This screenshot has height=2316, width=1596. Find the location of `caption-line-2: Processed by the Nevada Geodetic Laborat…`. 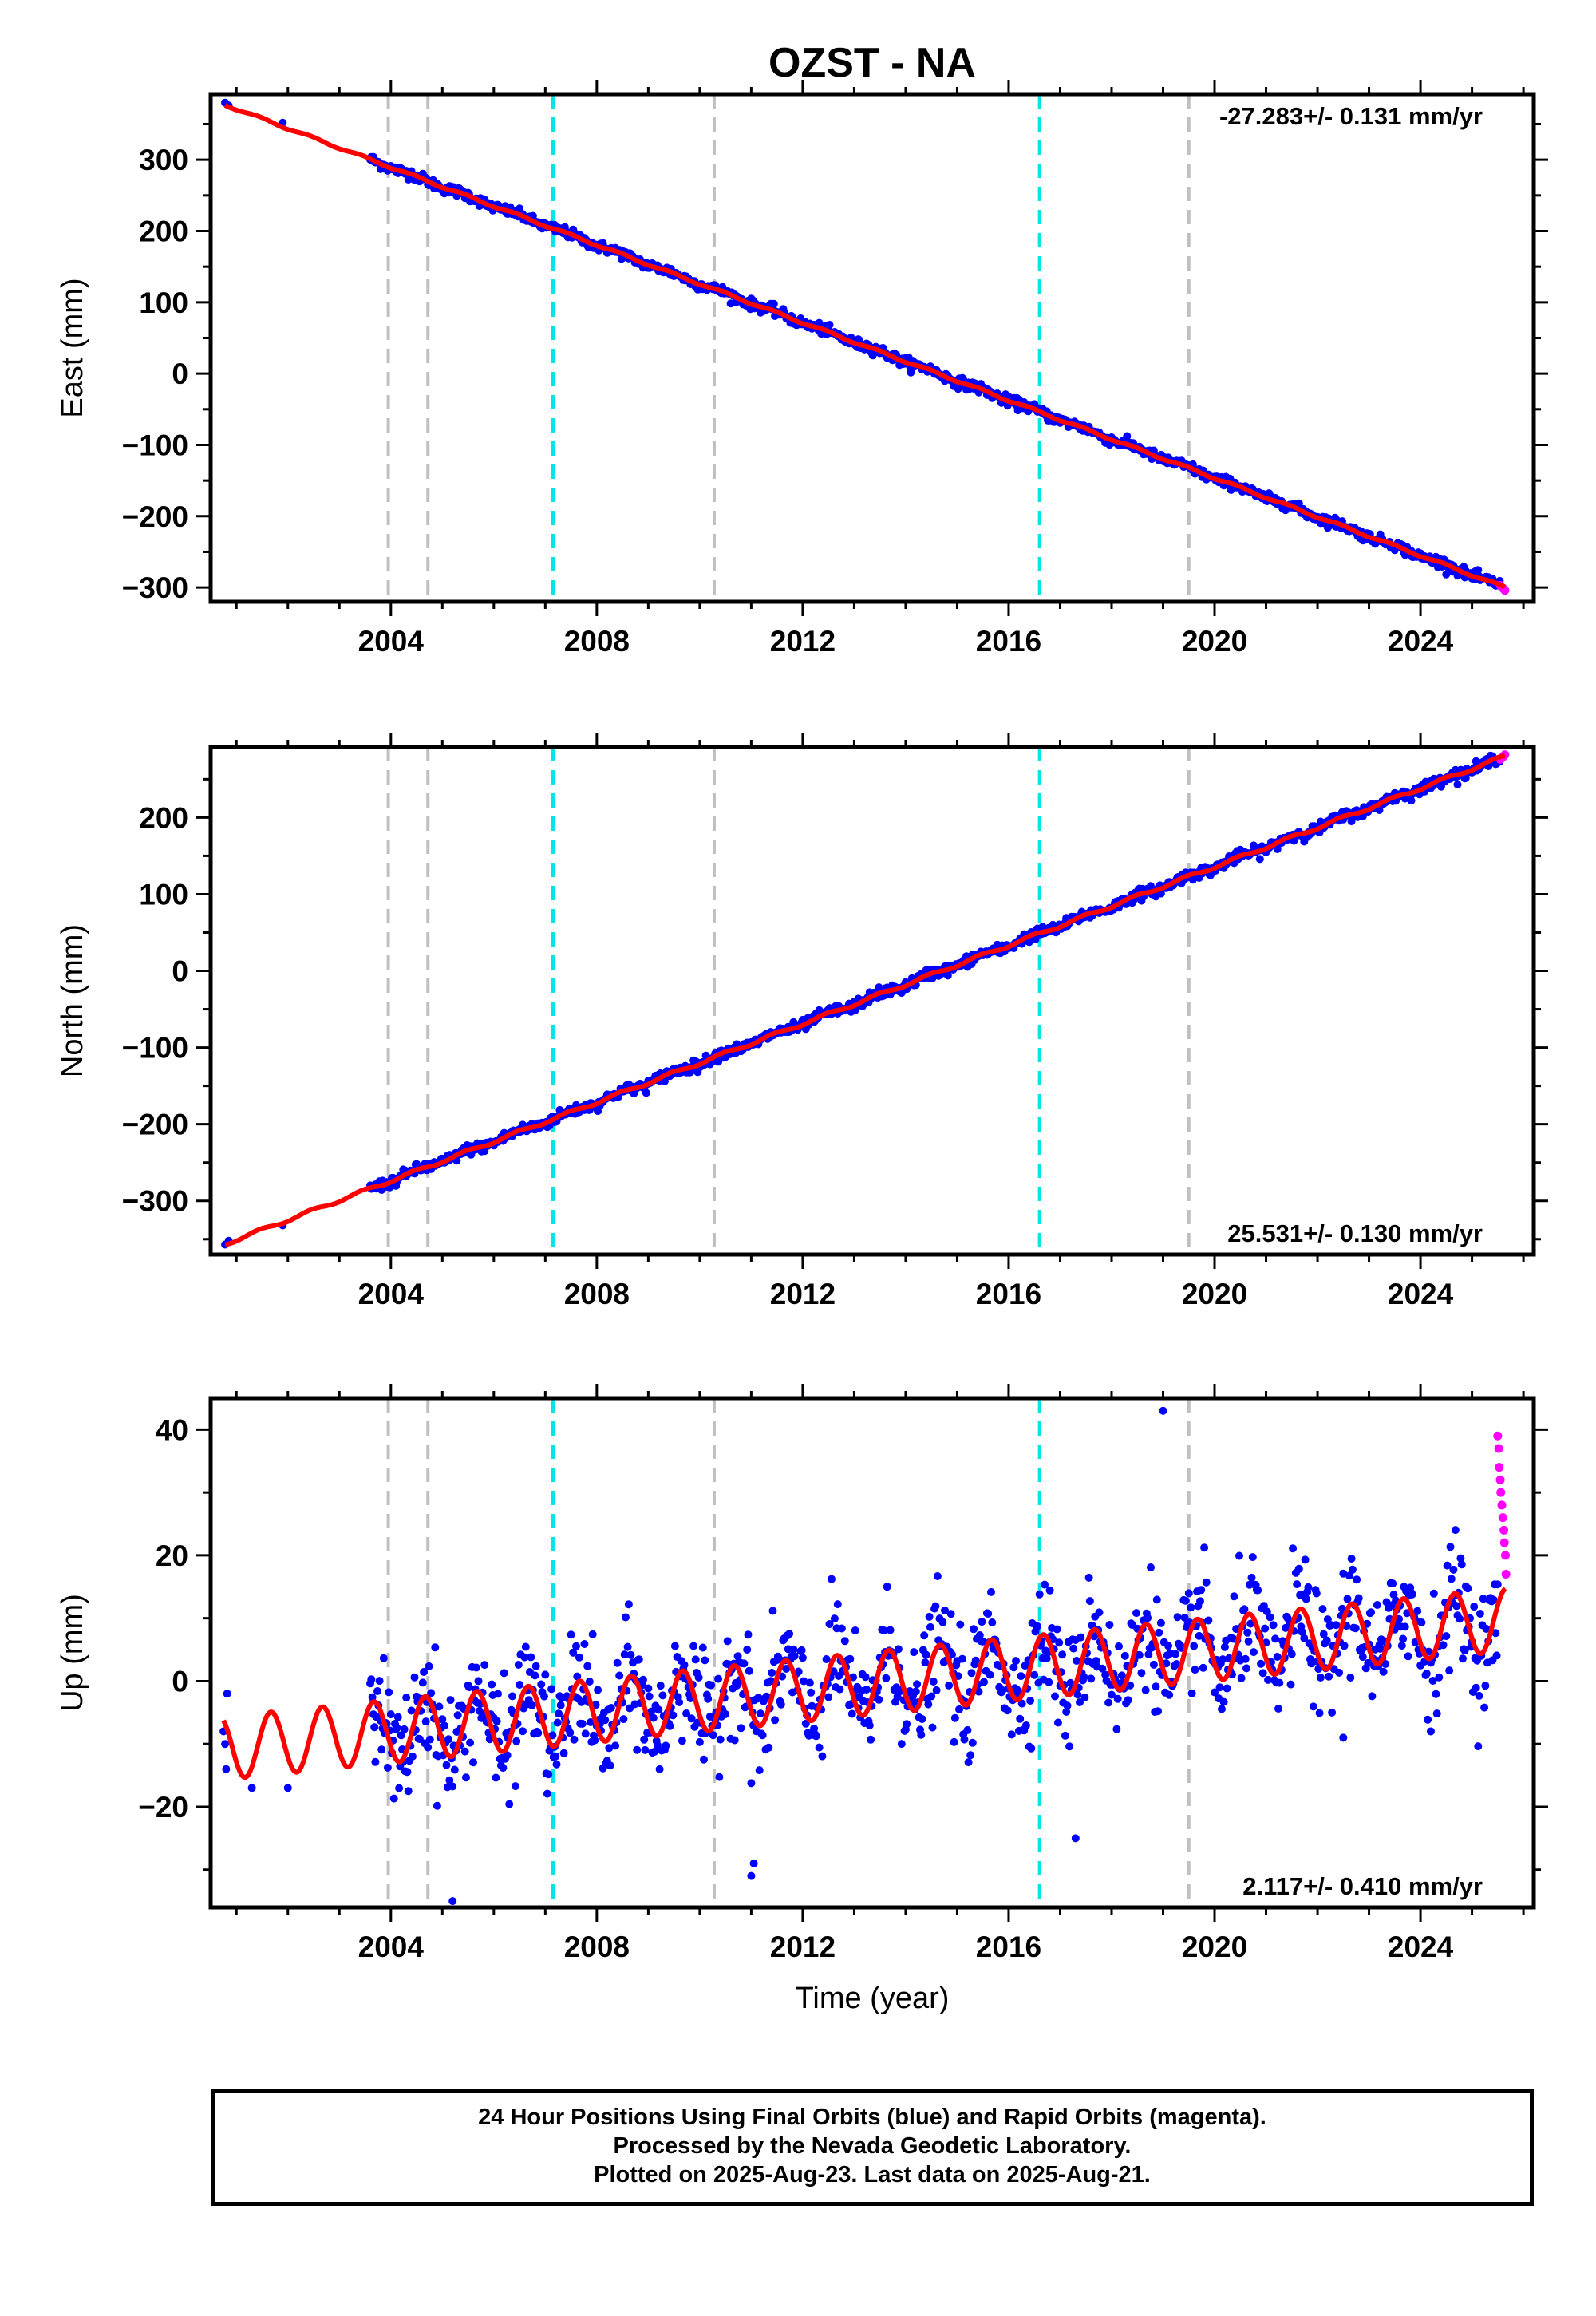

caption-line-2: Processed by the Nevada Geodetic Laborat… is located at coordinates (873, 2146).